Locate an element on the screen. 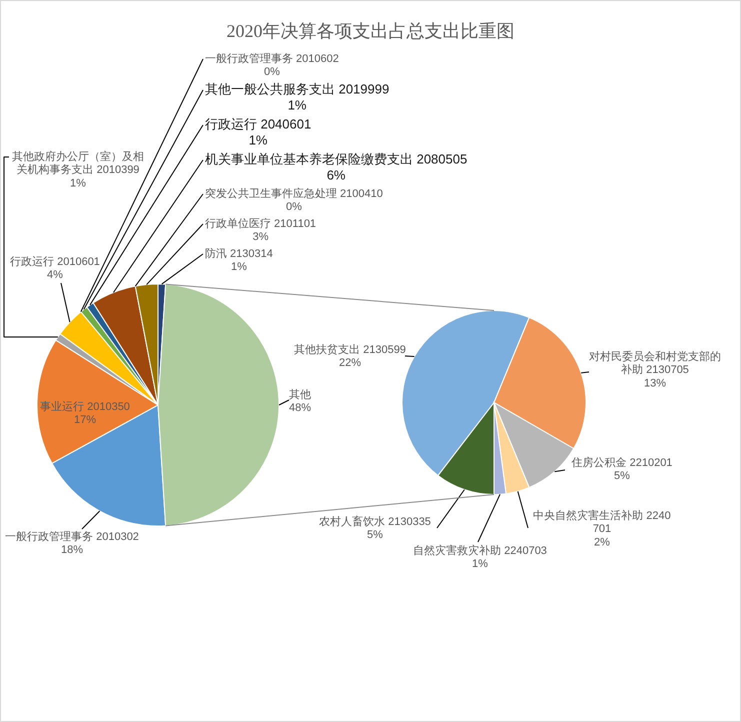 The image size is (741, 722). data-label: 48% is located at coordinates (300, 408).